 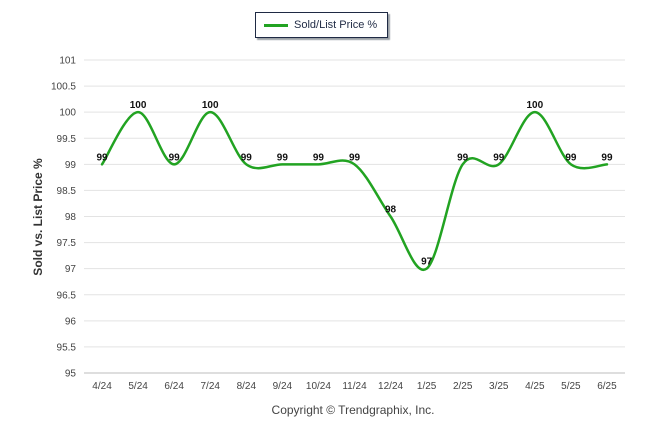 I want to click on x-tick-label: 2/25, so click(x=463, y=386).